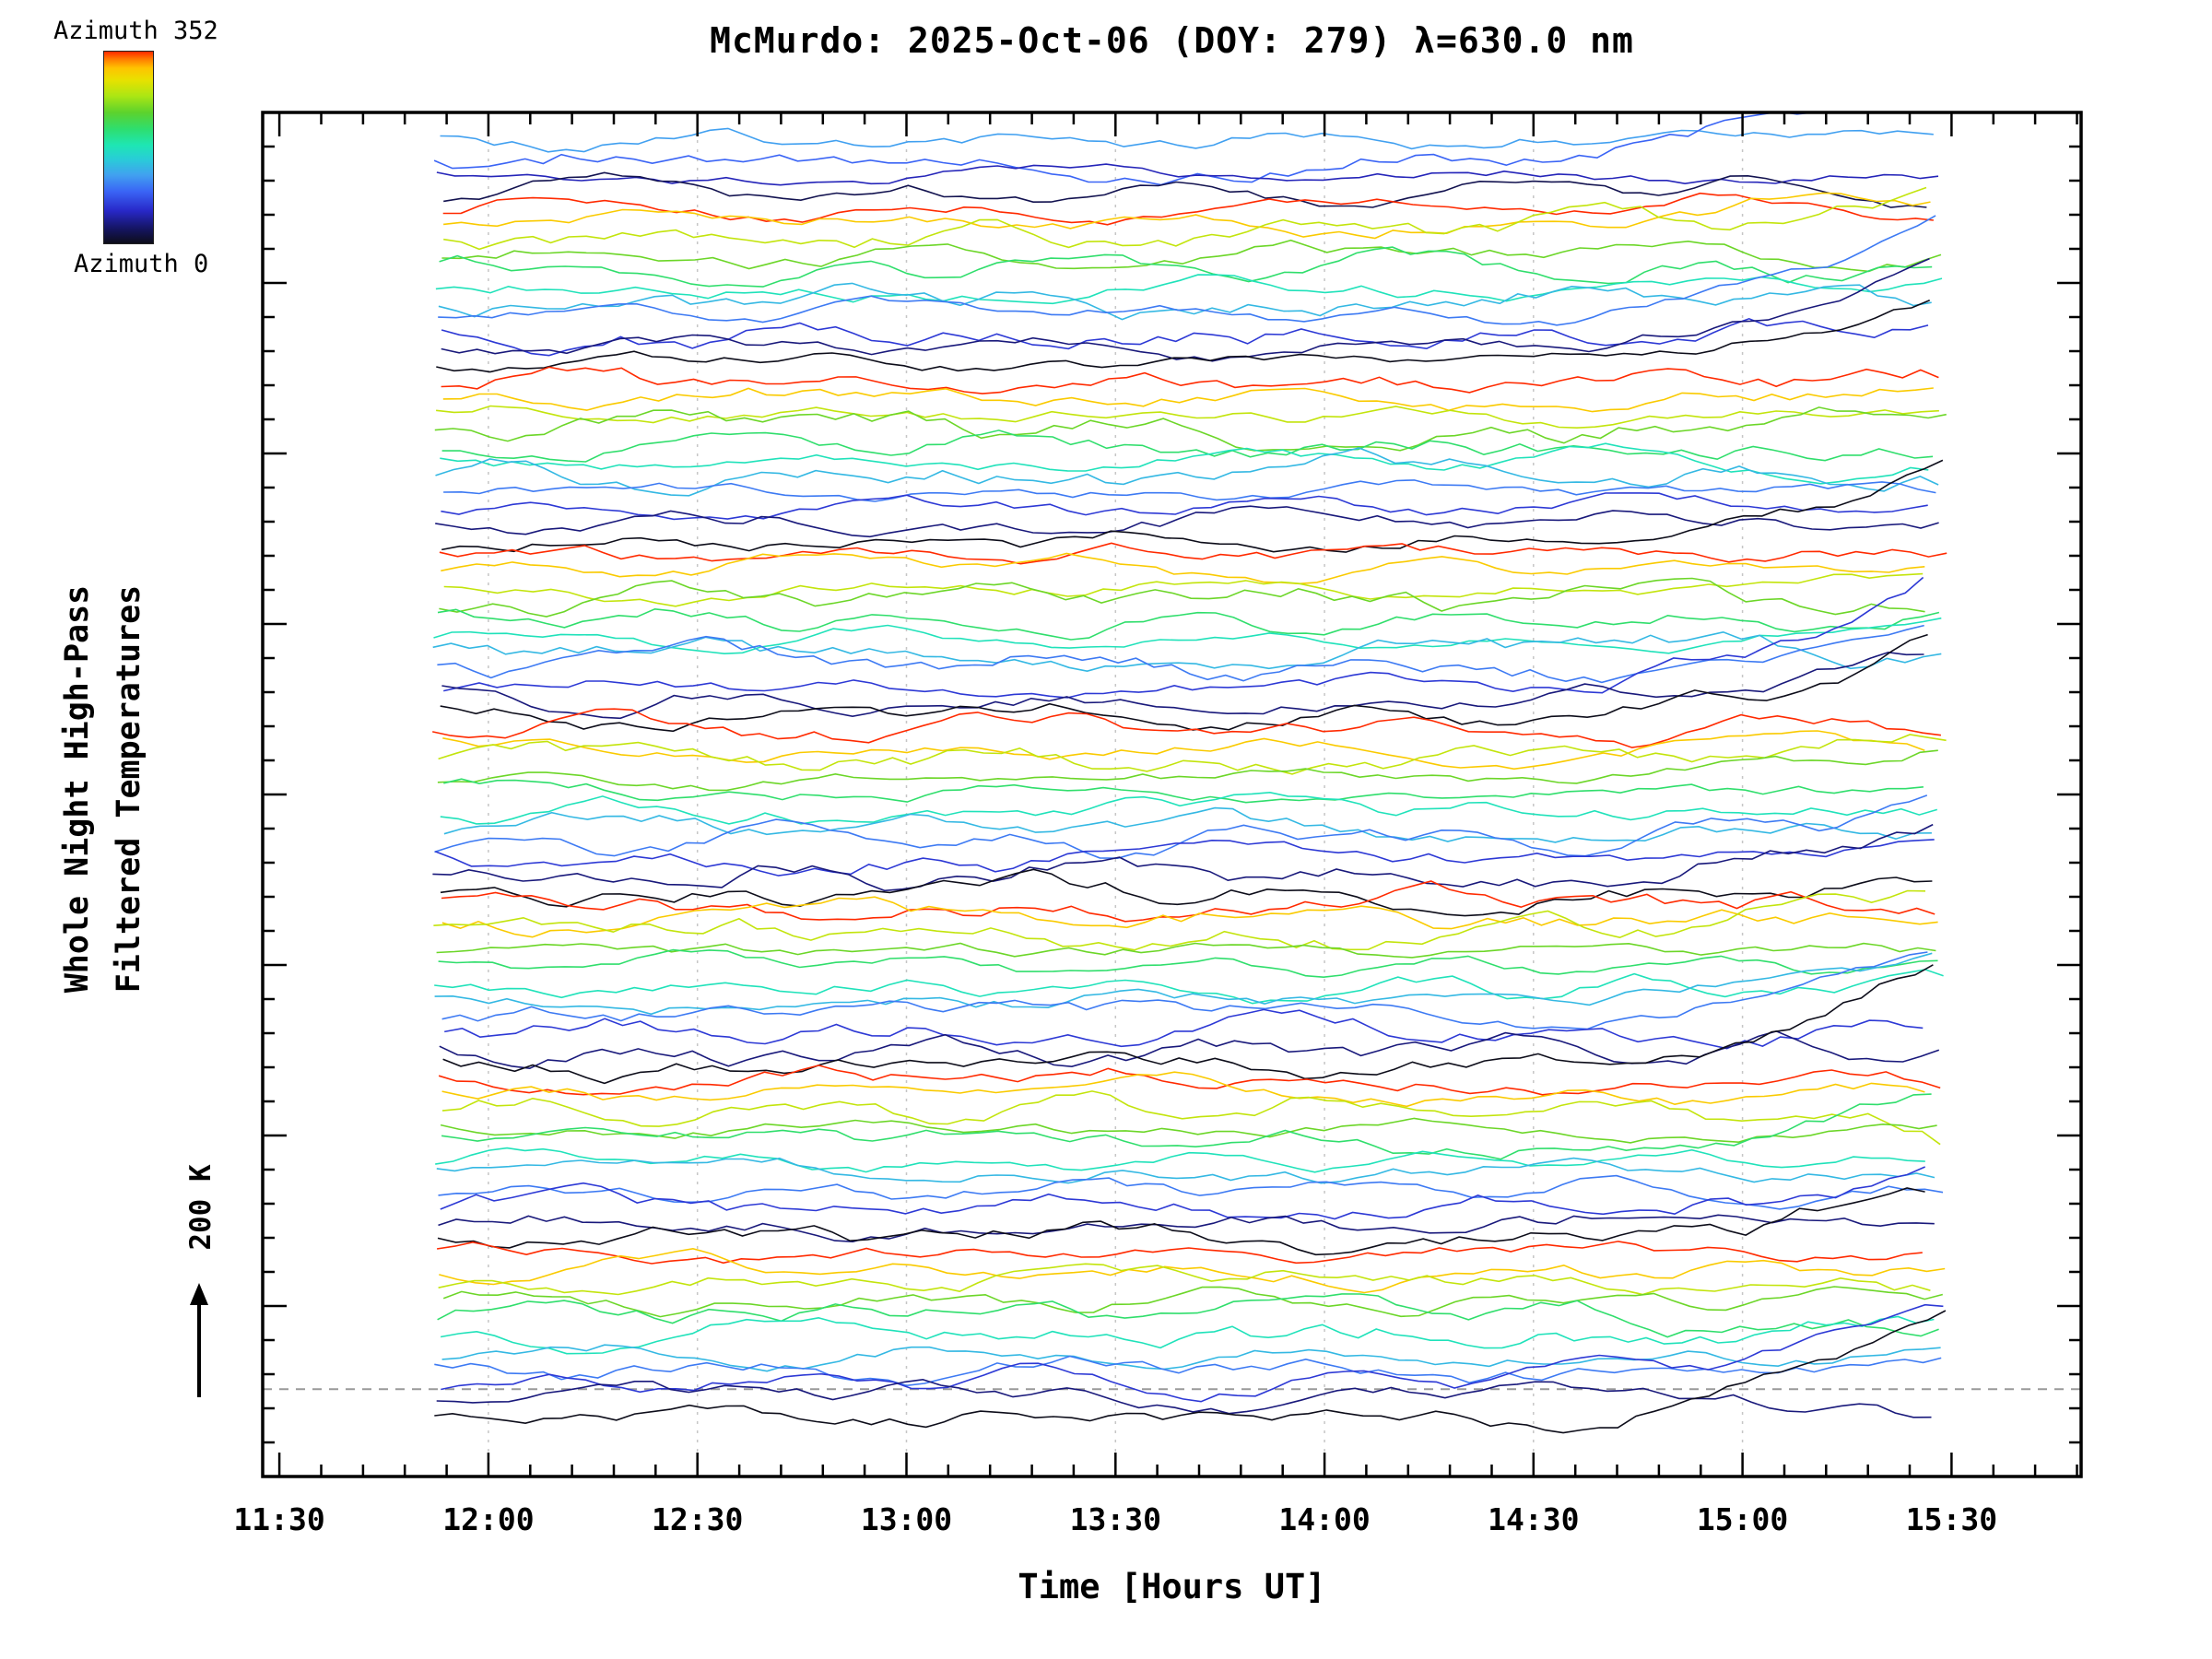 The height and width of the screenshot is (1659, 2212). What do you see at coordinates (1115, 1519) in the screenshot?
I see `svg-text: 13:30` at bounding box center [1115, 1519].